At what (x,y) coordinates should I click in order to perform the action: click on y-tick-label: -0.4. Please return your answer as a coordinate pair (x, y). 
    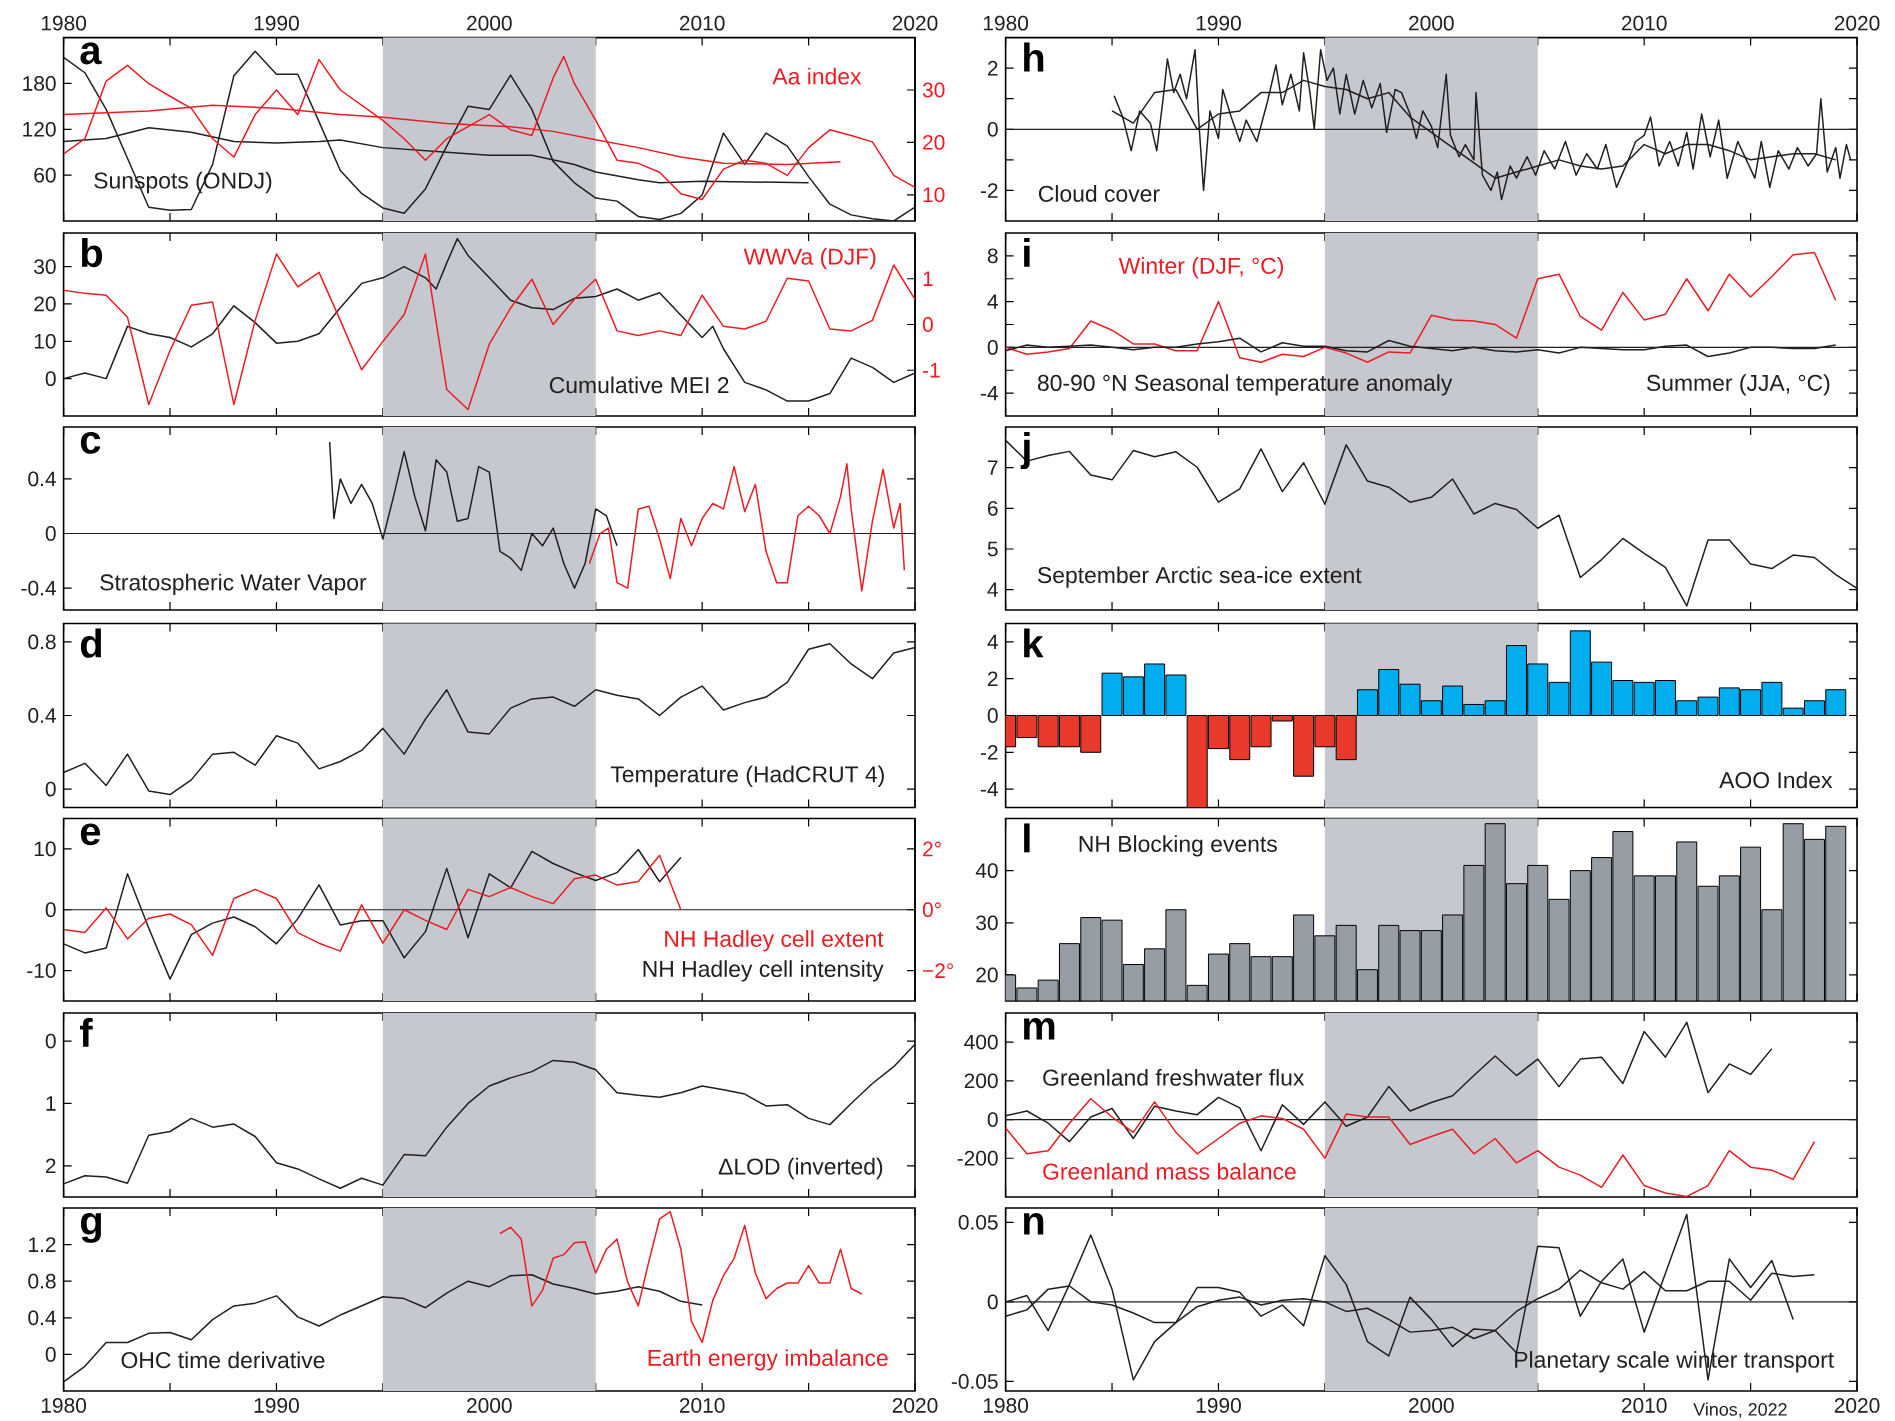
    Looking at the image, I should click on (38, 588).